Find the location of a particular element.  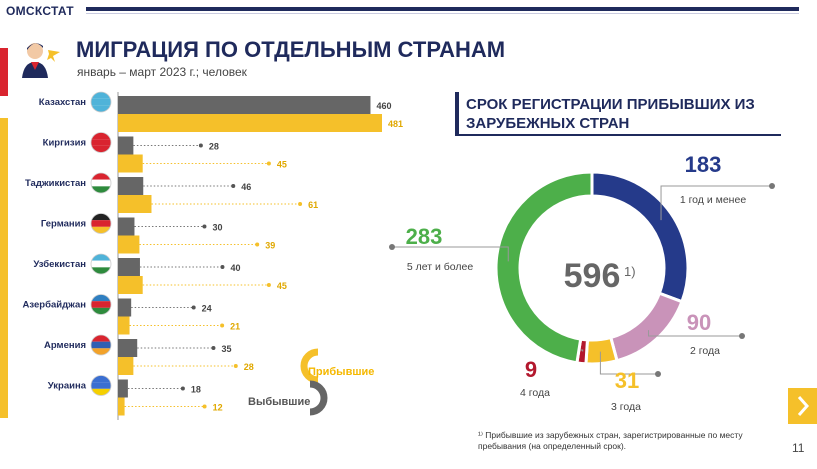

category-label: Армения is located at coordinates (65, 345).